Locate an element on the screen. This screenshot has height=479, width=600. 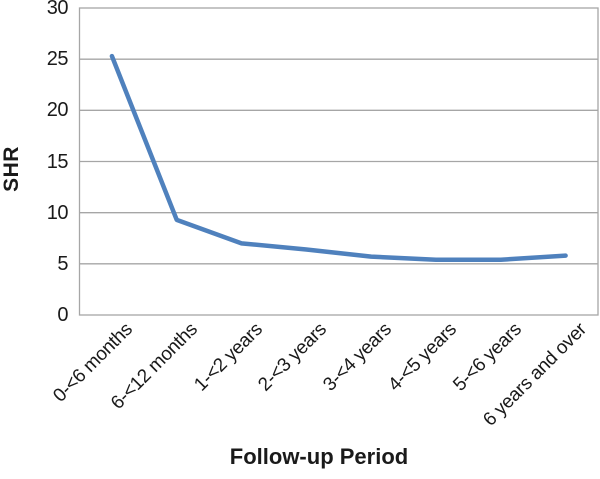
y-tick-label: 15 is located at coordinates (57, 161).